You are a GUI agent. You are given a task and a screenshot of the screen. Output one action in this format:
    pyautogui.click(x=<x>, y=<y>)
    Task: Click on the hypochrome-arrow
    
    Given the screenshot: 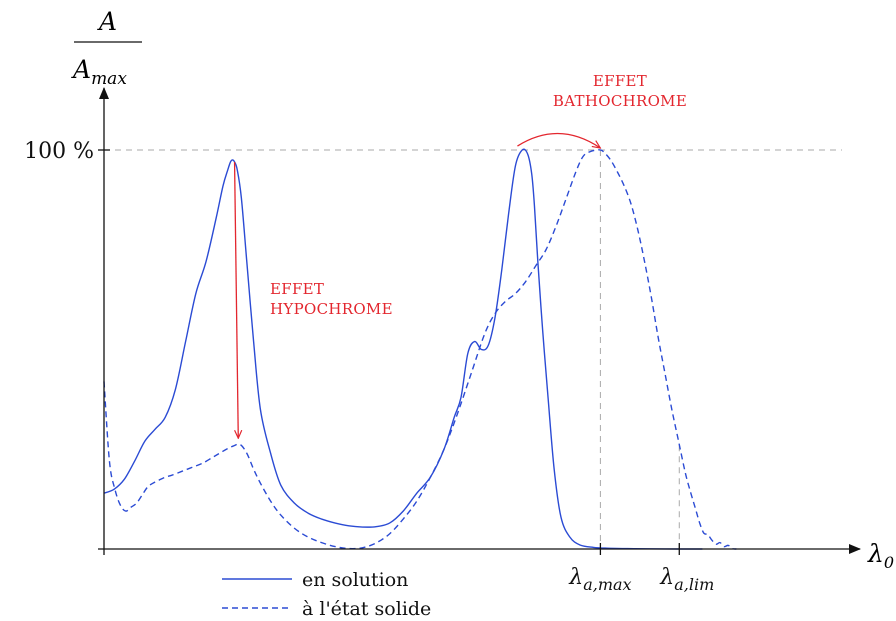 What is the action you would take?
    pyautogui.click(x=236, y=299)
    